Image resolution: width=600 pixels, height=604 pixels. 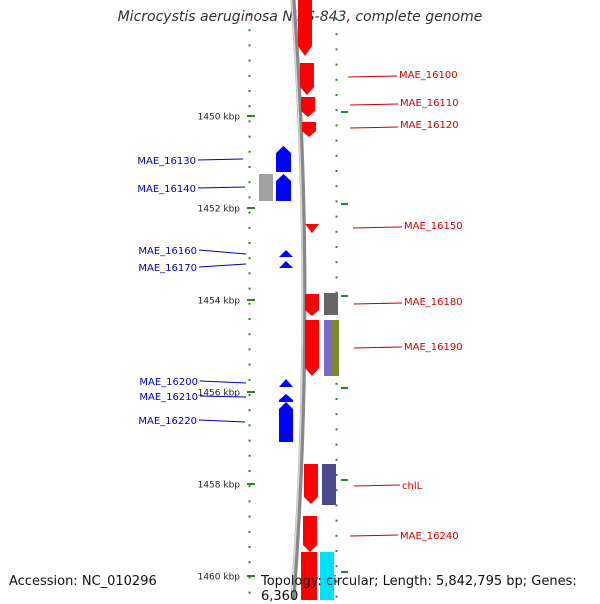 I want to click on scale-label: 1454 kbp, so click(x=219, y=302).